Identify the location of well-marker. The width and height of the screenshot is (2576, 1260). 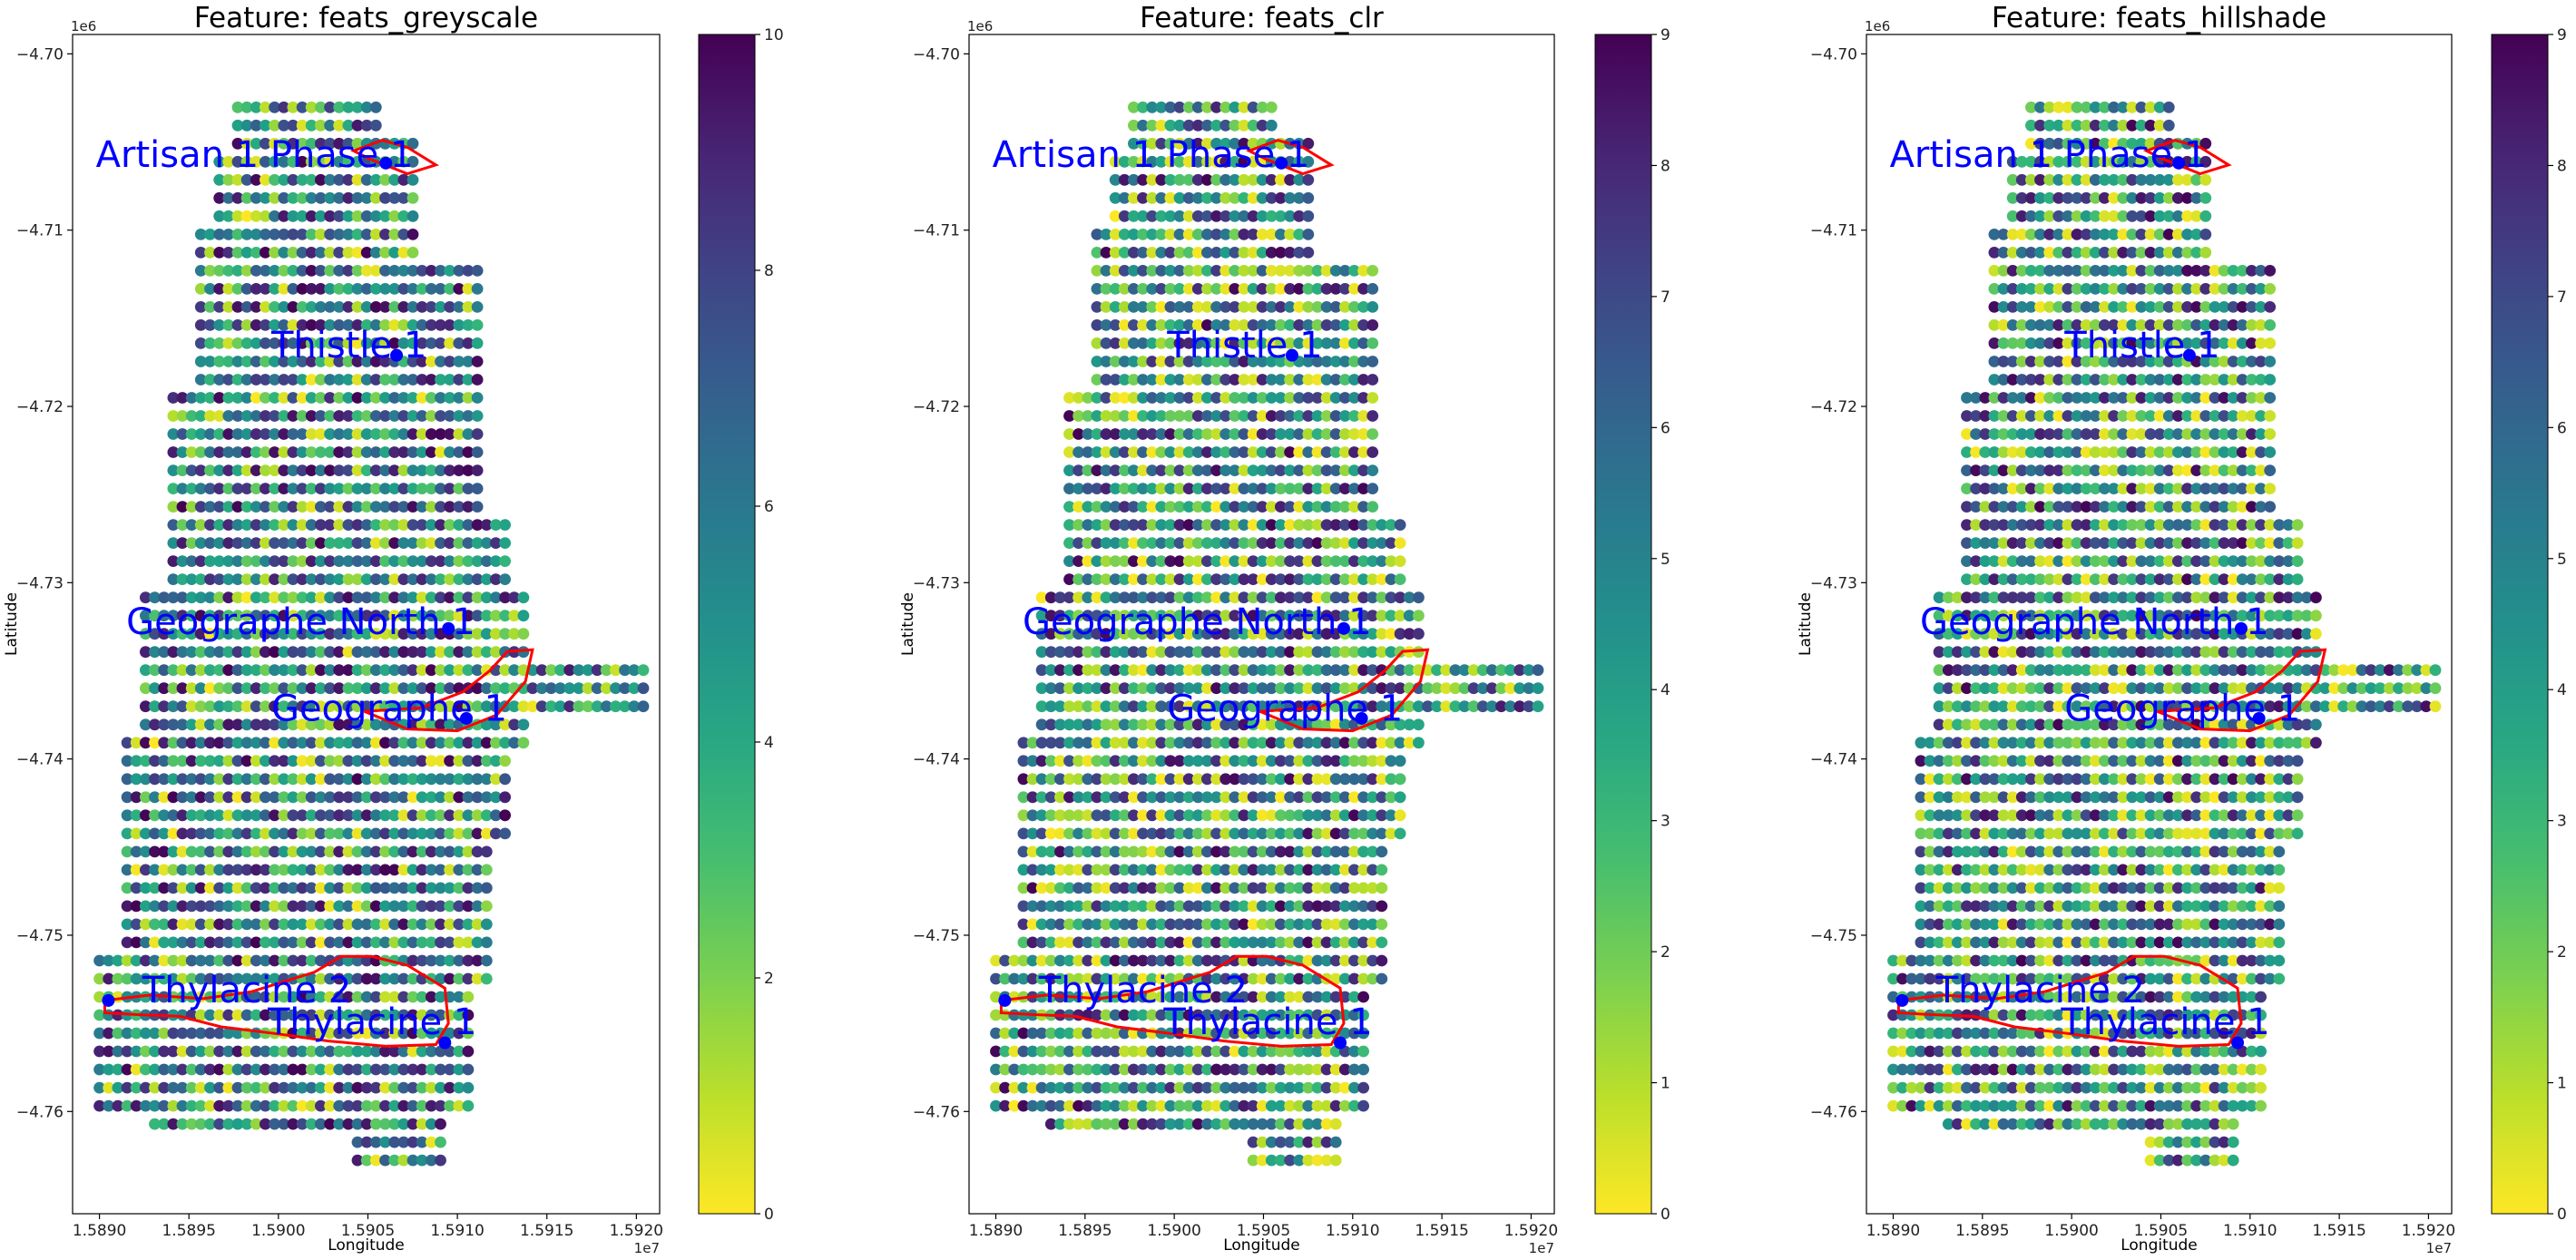
(397, 355).